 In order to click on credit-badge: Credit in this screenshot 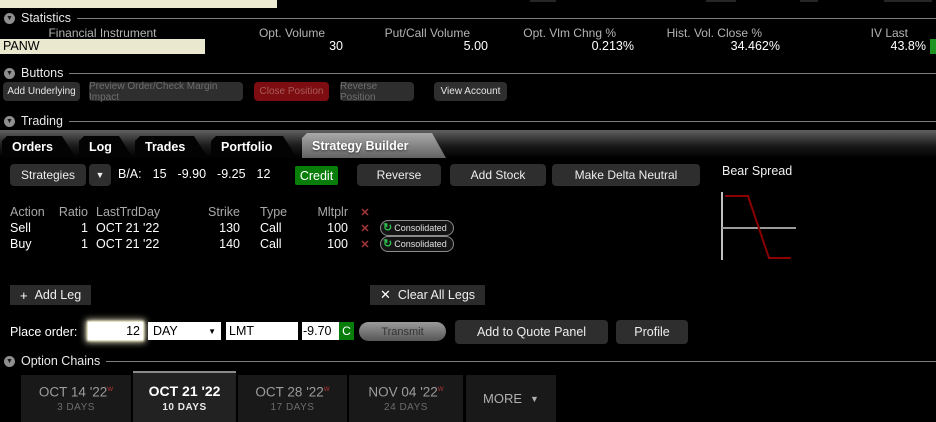, I will do `click(316, 175)`.